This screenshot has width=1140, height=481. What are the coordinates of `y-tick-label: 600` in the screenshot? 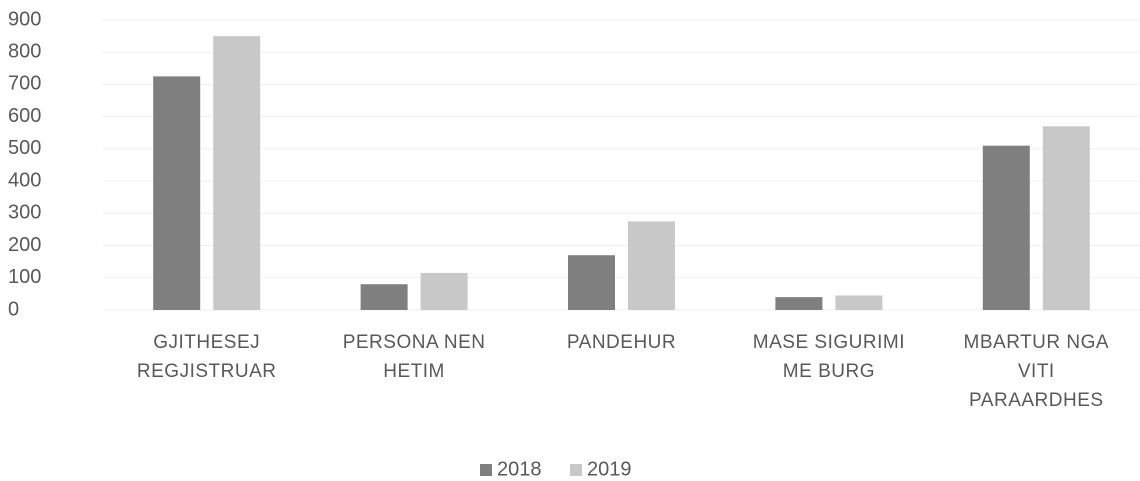 It's located at (24, 116).